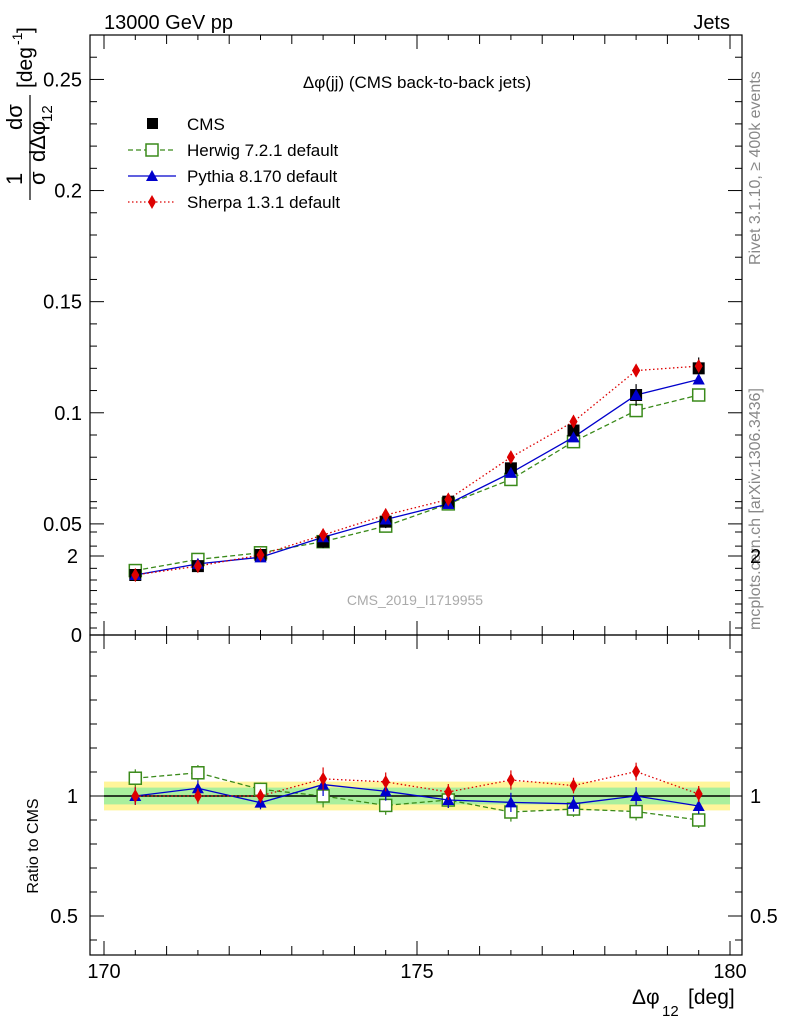 The height and width of the screenshot is (1029, 786). Describe the element at coordinates (72, 797) in the screenshot. I see `ratio-tick-label-left: 1` at that location.